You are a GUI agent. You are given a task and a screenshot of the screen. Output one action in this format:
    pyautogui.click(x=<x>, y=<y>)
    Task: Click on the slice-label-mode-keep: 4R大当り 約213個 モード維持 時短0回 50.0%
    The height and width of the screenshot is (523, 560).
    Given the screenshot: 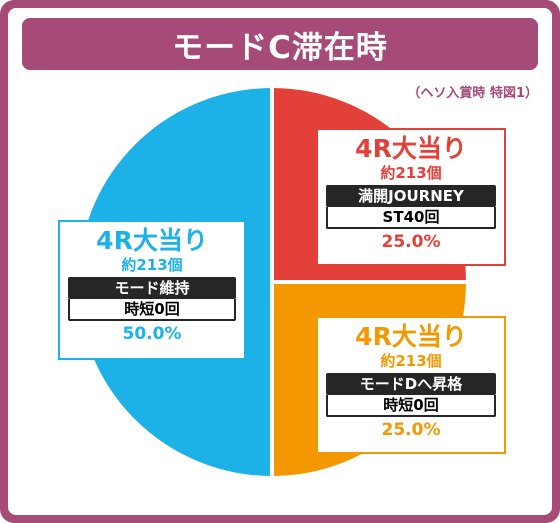 What is the action you would take?
    pyautogui.click(x=152, y=290)
    